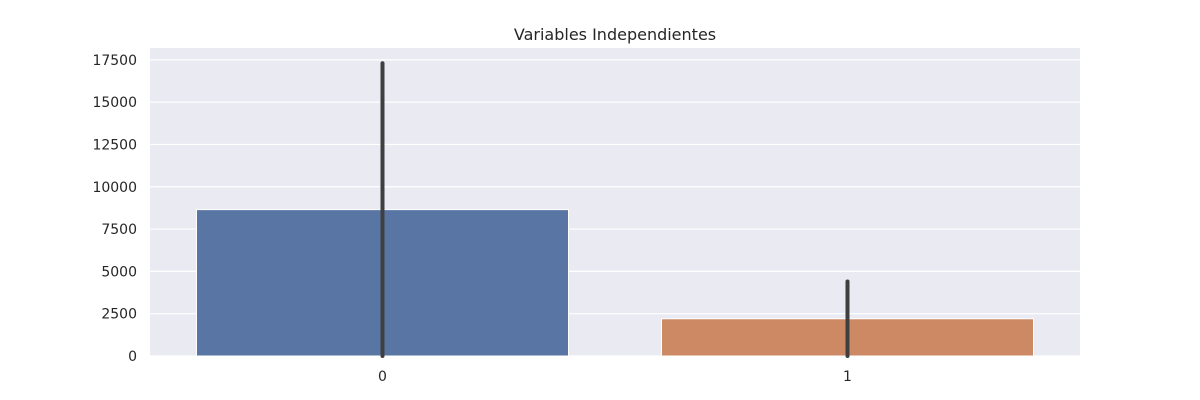 The image size is (1200, 400). What do you see at coordinates (119, 315) in the screenshot?
I see `y-tick-label: 2500` at bounding box center [119, 315].